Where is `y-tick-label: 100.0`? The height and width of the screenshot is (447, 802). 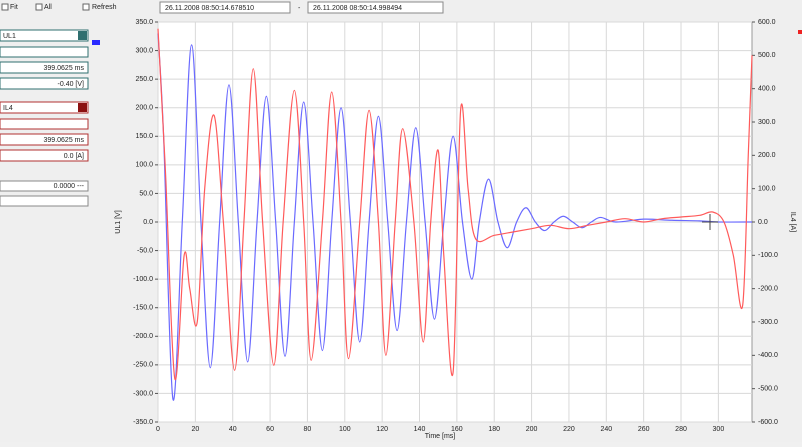
y-tick-label: 100.0 is located at coordinates (144, 165).